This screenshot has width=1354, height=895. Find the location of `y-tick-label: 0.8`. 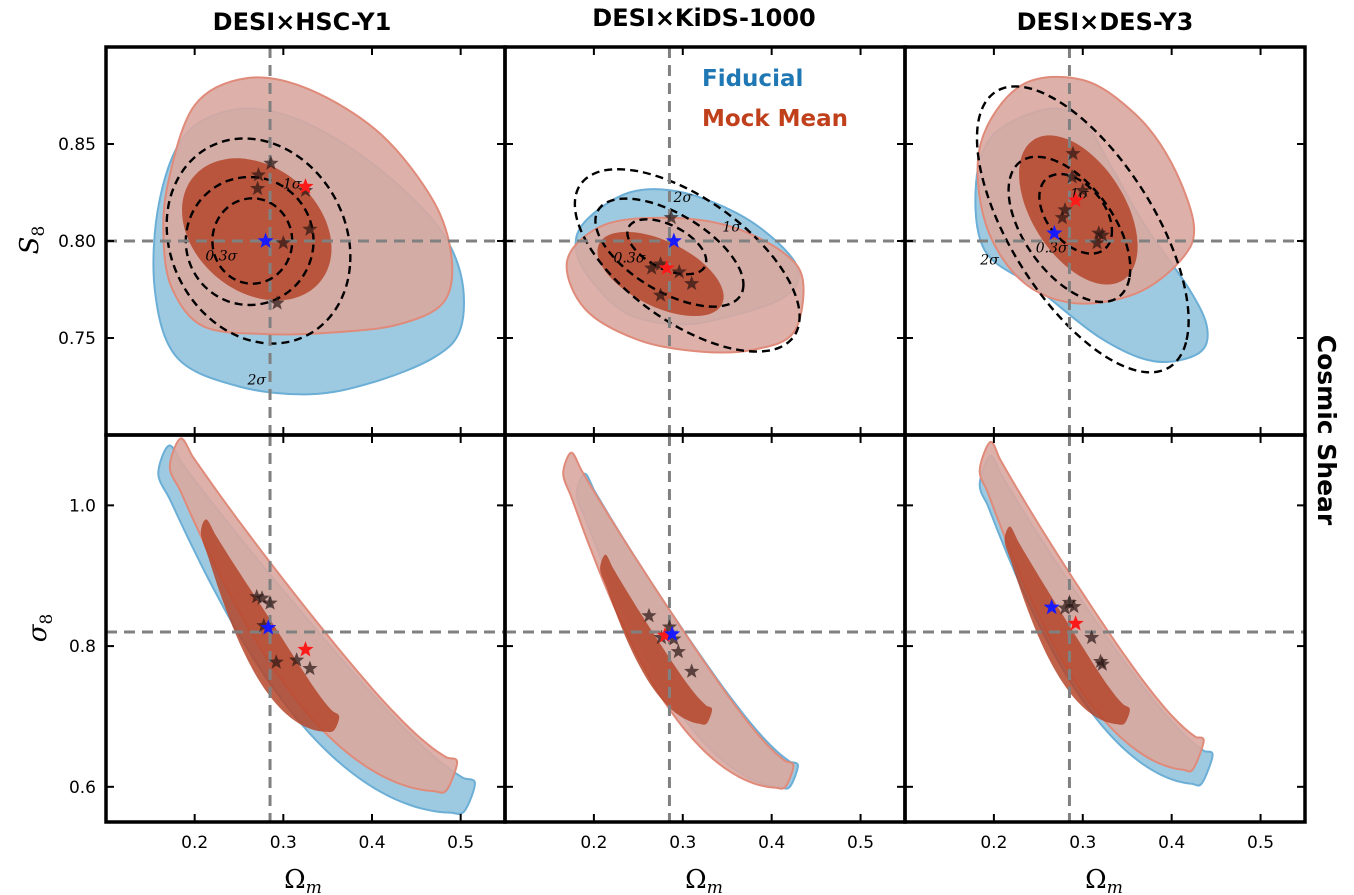

y-tick-label: 0.8 is located at coordinates (82, 647).